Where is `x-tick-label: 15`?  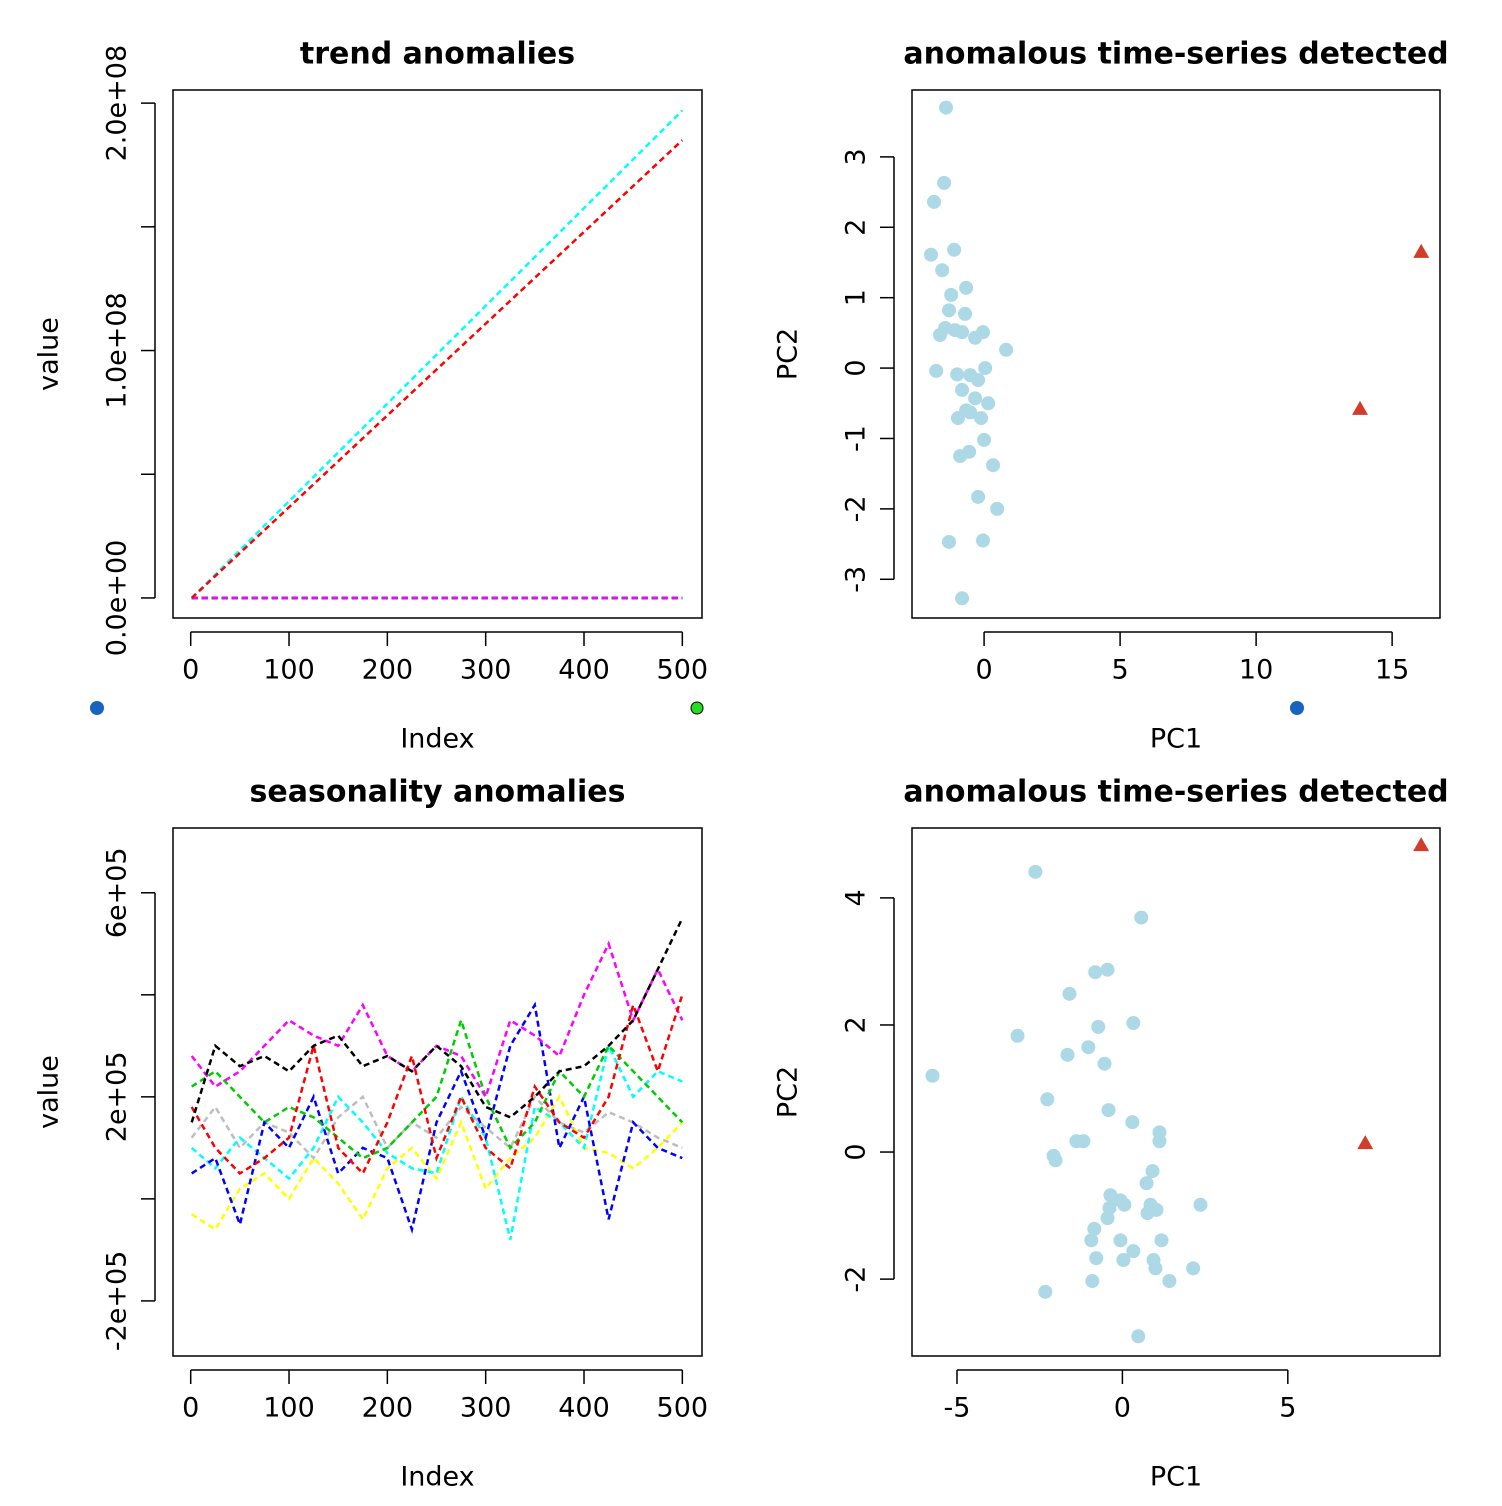 x-tick-label: 15 is located at coordinates (1392, 670).